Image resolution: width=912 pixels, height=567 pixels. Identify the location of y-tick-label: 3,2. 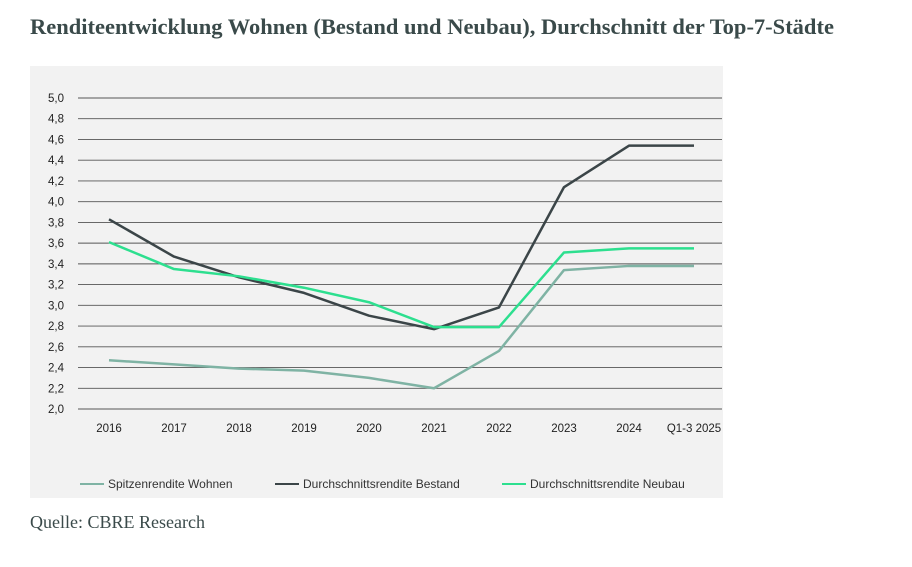
(56, 286).